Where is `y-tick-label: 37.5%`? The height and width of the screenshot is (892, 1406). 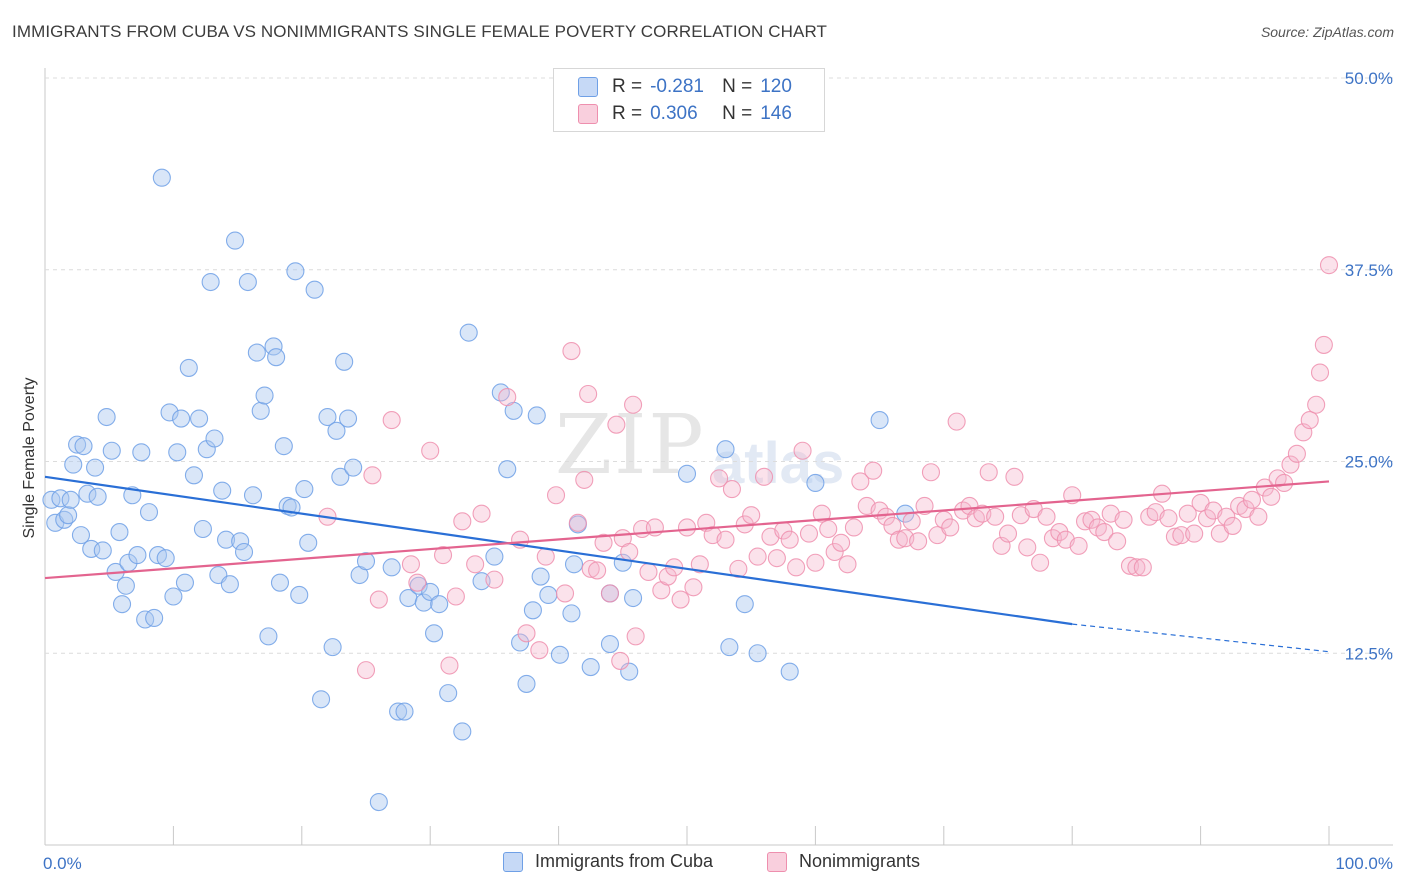 y-tick-label: 37.5% is located at coordinates (1369, 270).